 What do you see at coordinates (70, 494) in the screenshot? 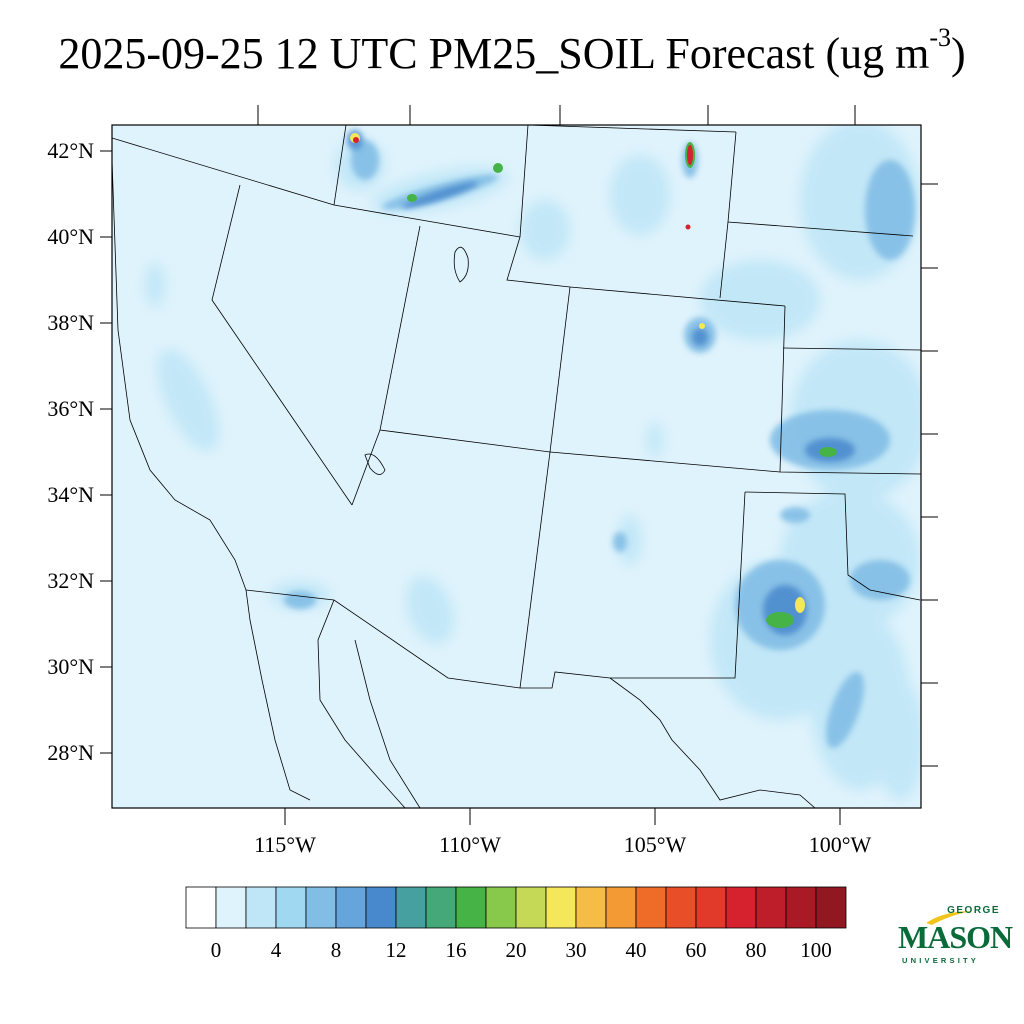
I see `lat-label: 34°N` at bounding box center [70, 494].